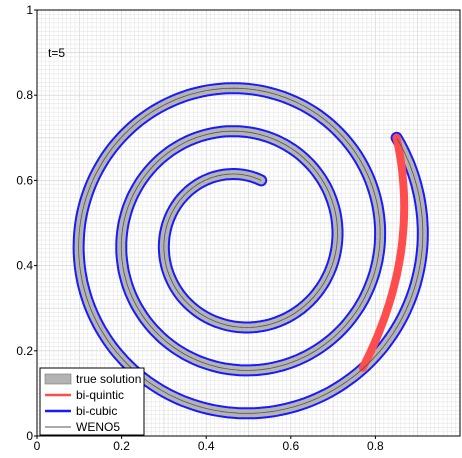 This screenshot has height=458, width=462. What do you see at coordinates (26, 223) in the screenshot?
I see `y-axis-ticks: 0 0.2 0.4 0.6 0.8 1` at bounding box center [26, 223].